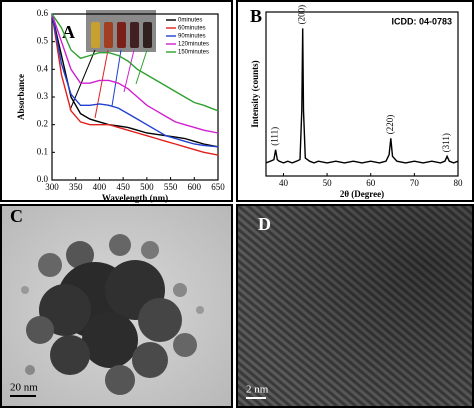  I want to click on x-tick-label: 350, so click(76, 187).